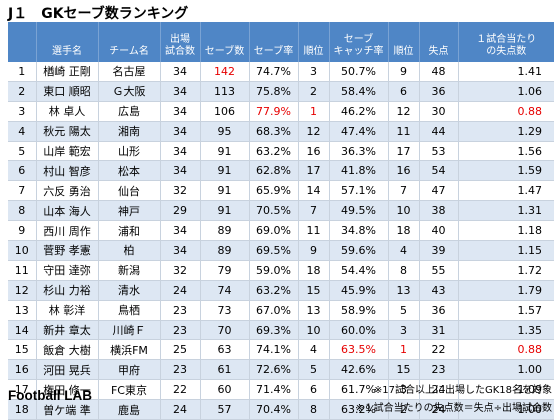 This screenshot has width=560, height=420. Describe the element at coordinates (128, 330) in the screenshot. I see `cell-team: 川崎Ｆ` at that location.